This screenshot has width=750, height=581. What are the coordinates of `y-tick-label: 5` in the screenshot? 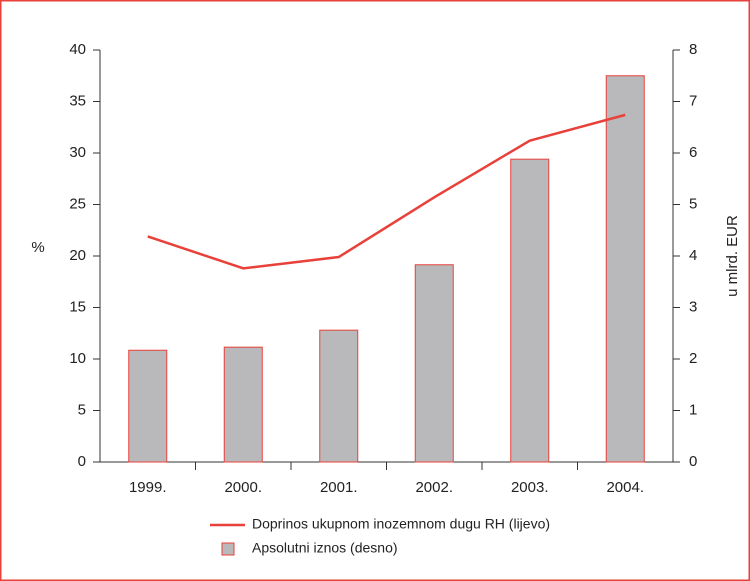 It's located at (82, 409).